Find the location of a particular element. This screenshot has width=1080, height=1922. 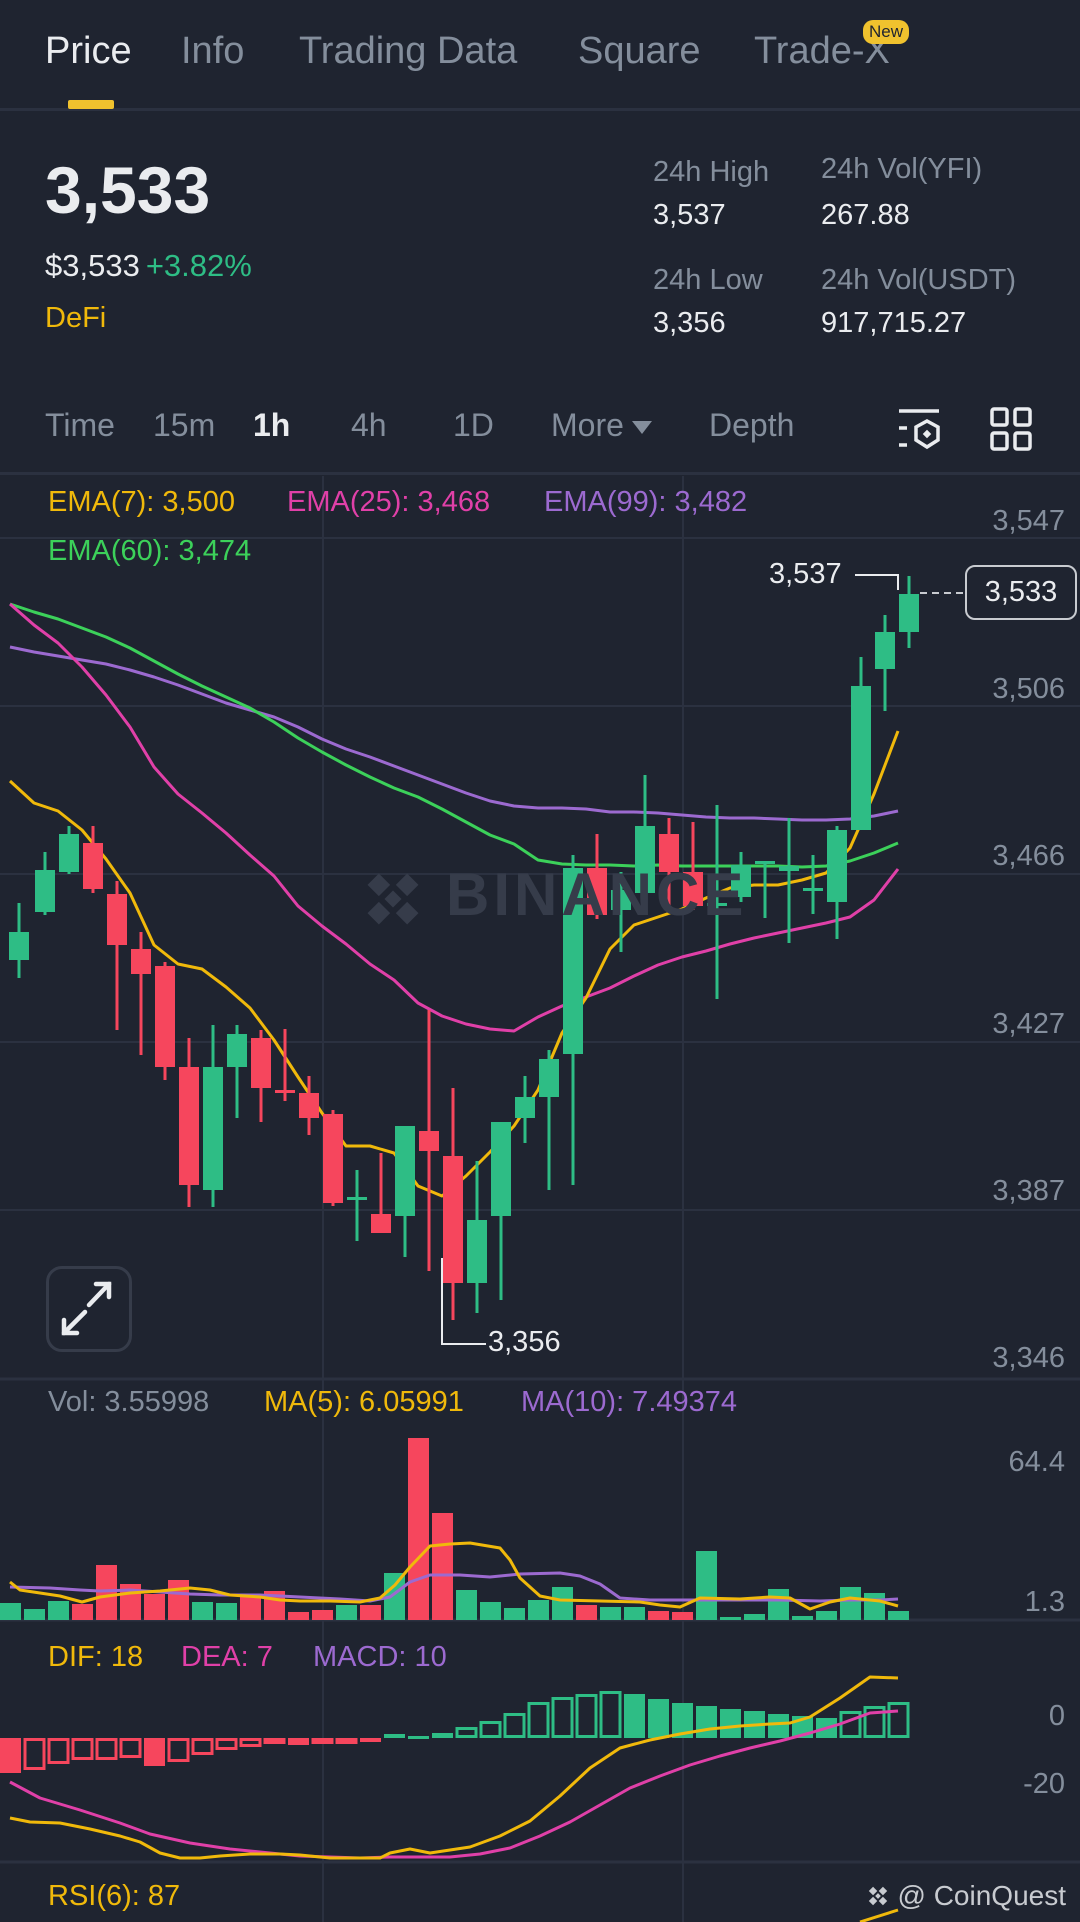

price-axis-label: 3,346 is located at coordinates (1028, 1358).